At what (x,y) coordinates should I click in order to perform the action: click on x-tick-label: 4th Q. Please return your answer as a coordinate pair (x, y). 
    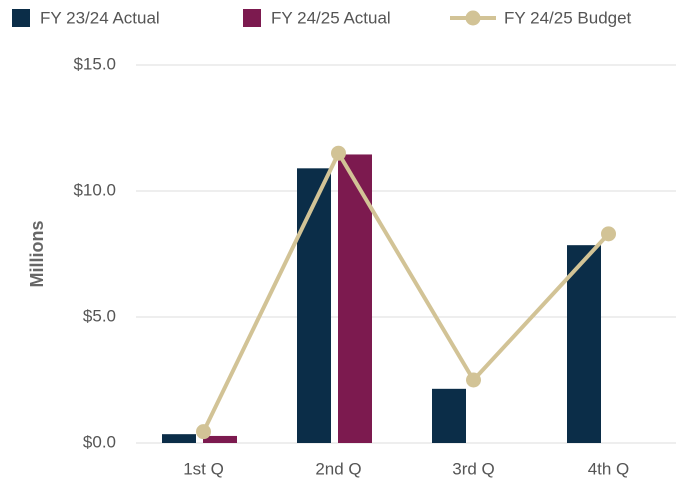
    Looking at the image, I should click on (609, 468).